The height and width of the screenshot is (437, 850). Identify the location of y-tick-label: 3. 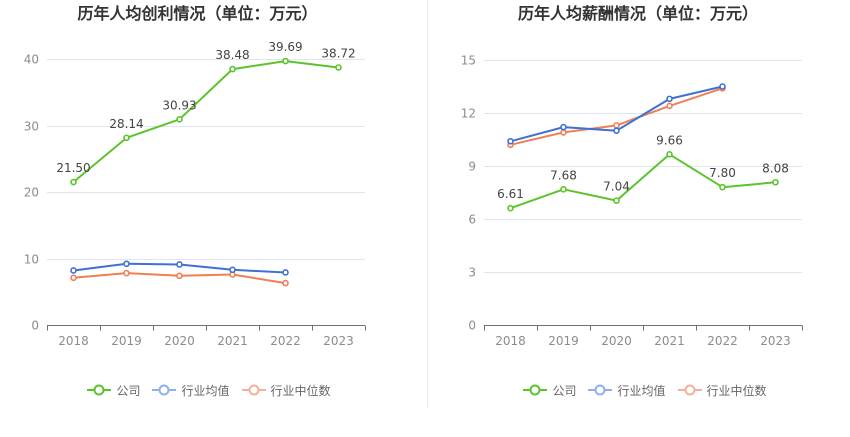
(472, 273).